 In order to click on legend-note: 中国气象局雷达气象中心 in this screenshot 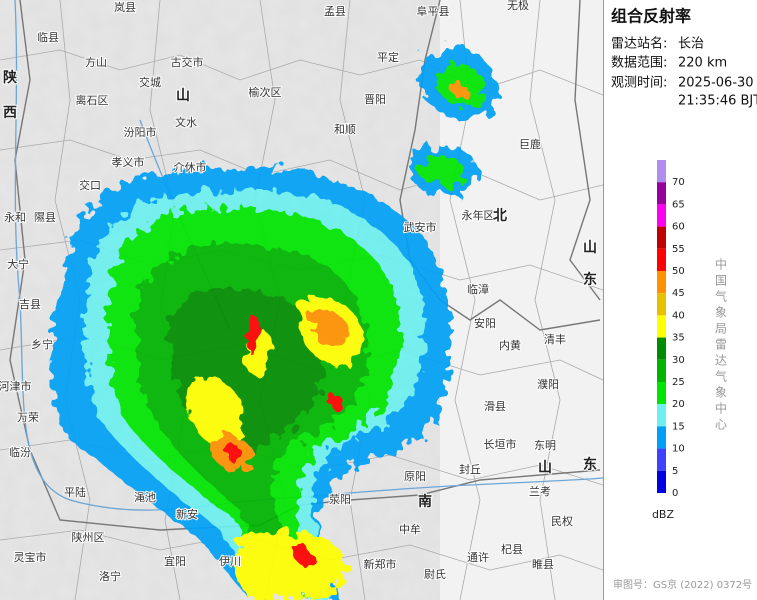, I will do `click(721, 345)`.